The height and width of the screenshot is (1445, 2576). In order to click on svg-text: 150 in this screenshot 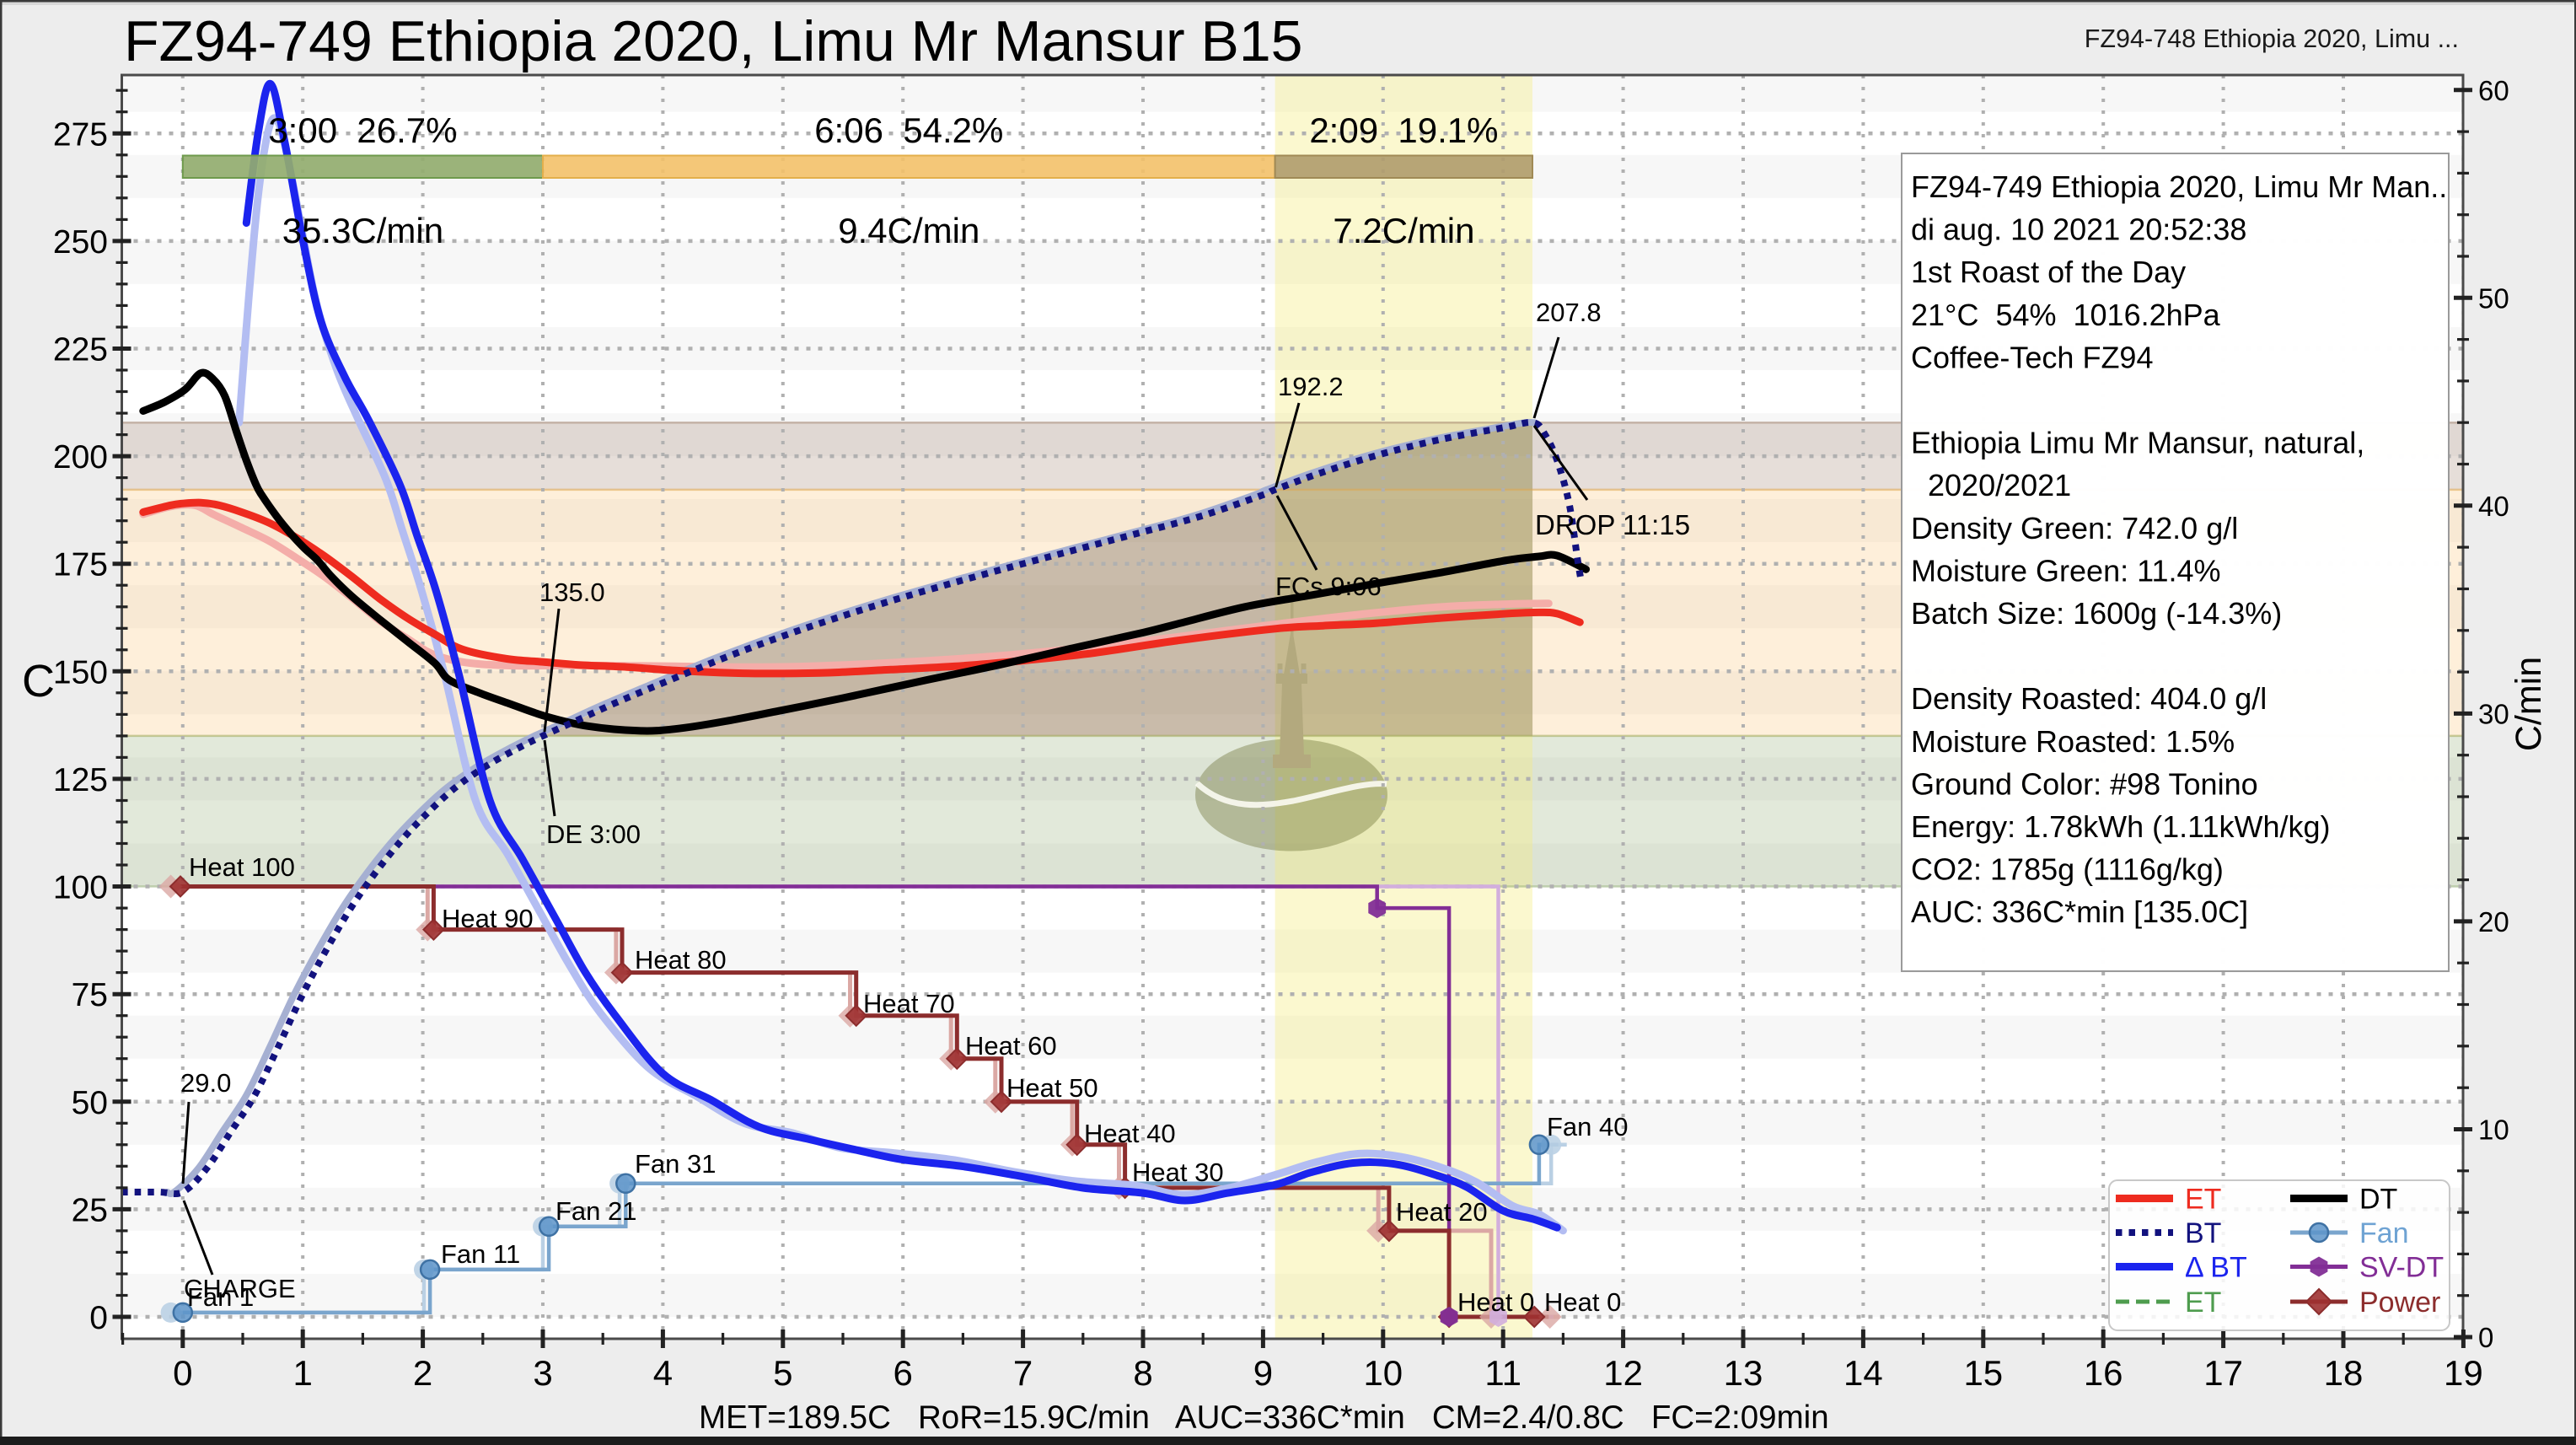, I will do `click(80, 672)`.